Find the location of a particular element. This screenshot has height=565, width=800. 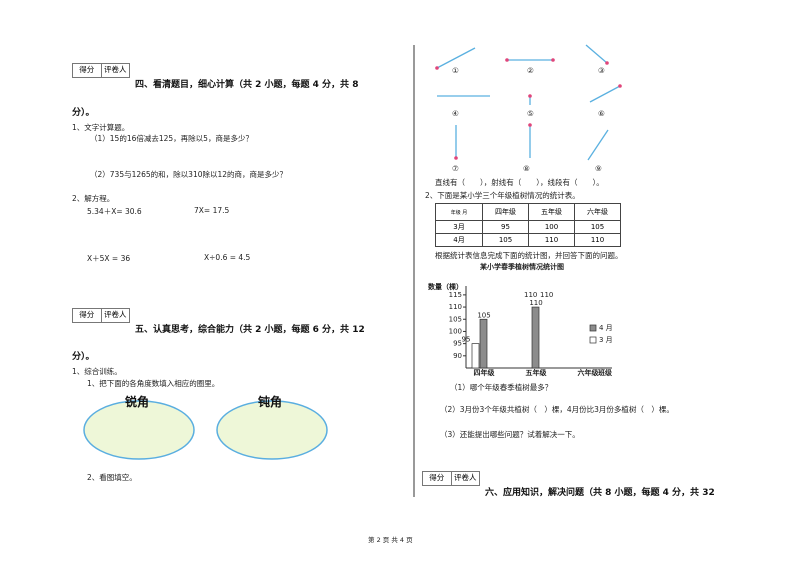

figure-label: ② is located at coordinates (530, 70).